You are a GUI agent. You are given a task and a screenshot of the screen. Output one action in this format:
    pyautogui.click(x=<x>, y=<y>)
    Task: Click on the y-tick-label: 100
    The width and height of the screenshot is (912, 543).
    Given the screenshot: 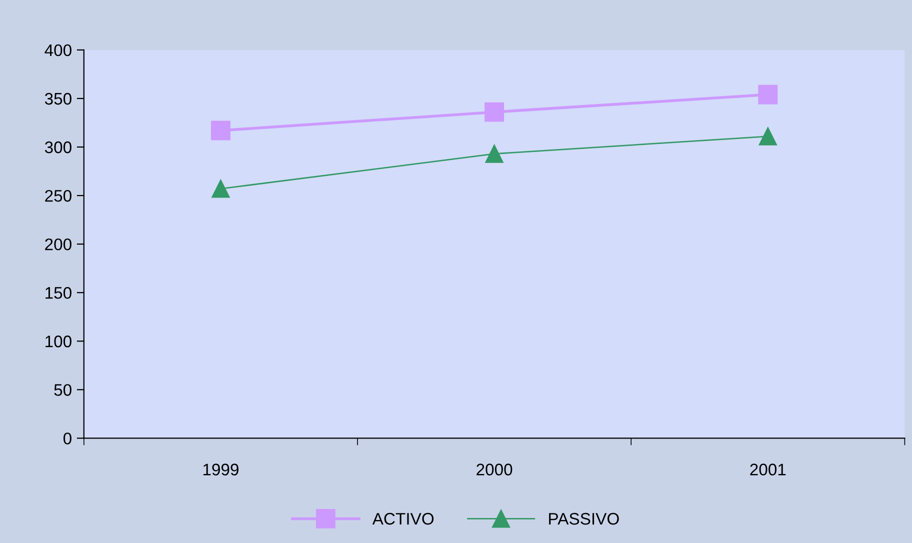 What is the action you would take?
    pyautogui.click(x=59, y=342)
    